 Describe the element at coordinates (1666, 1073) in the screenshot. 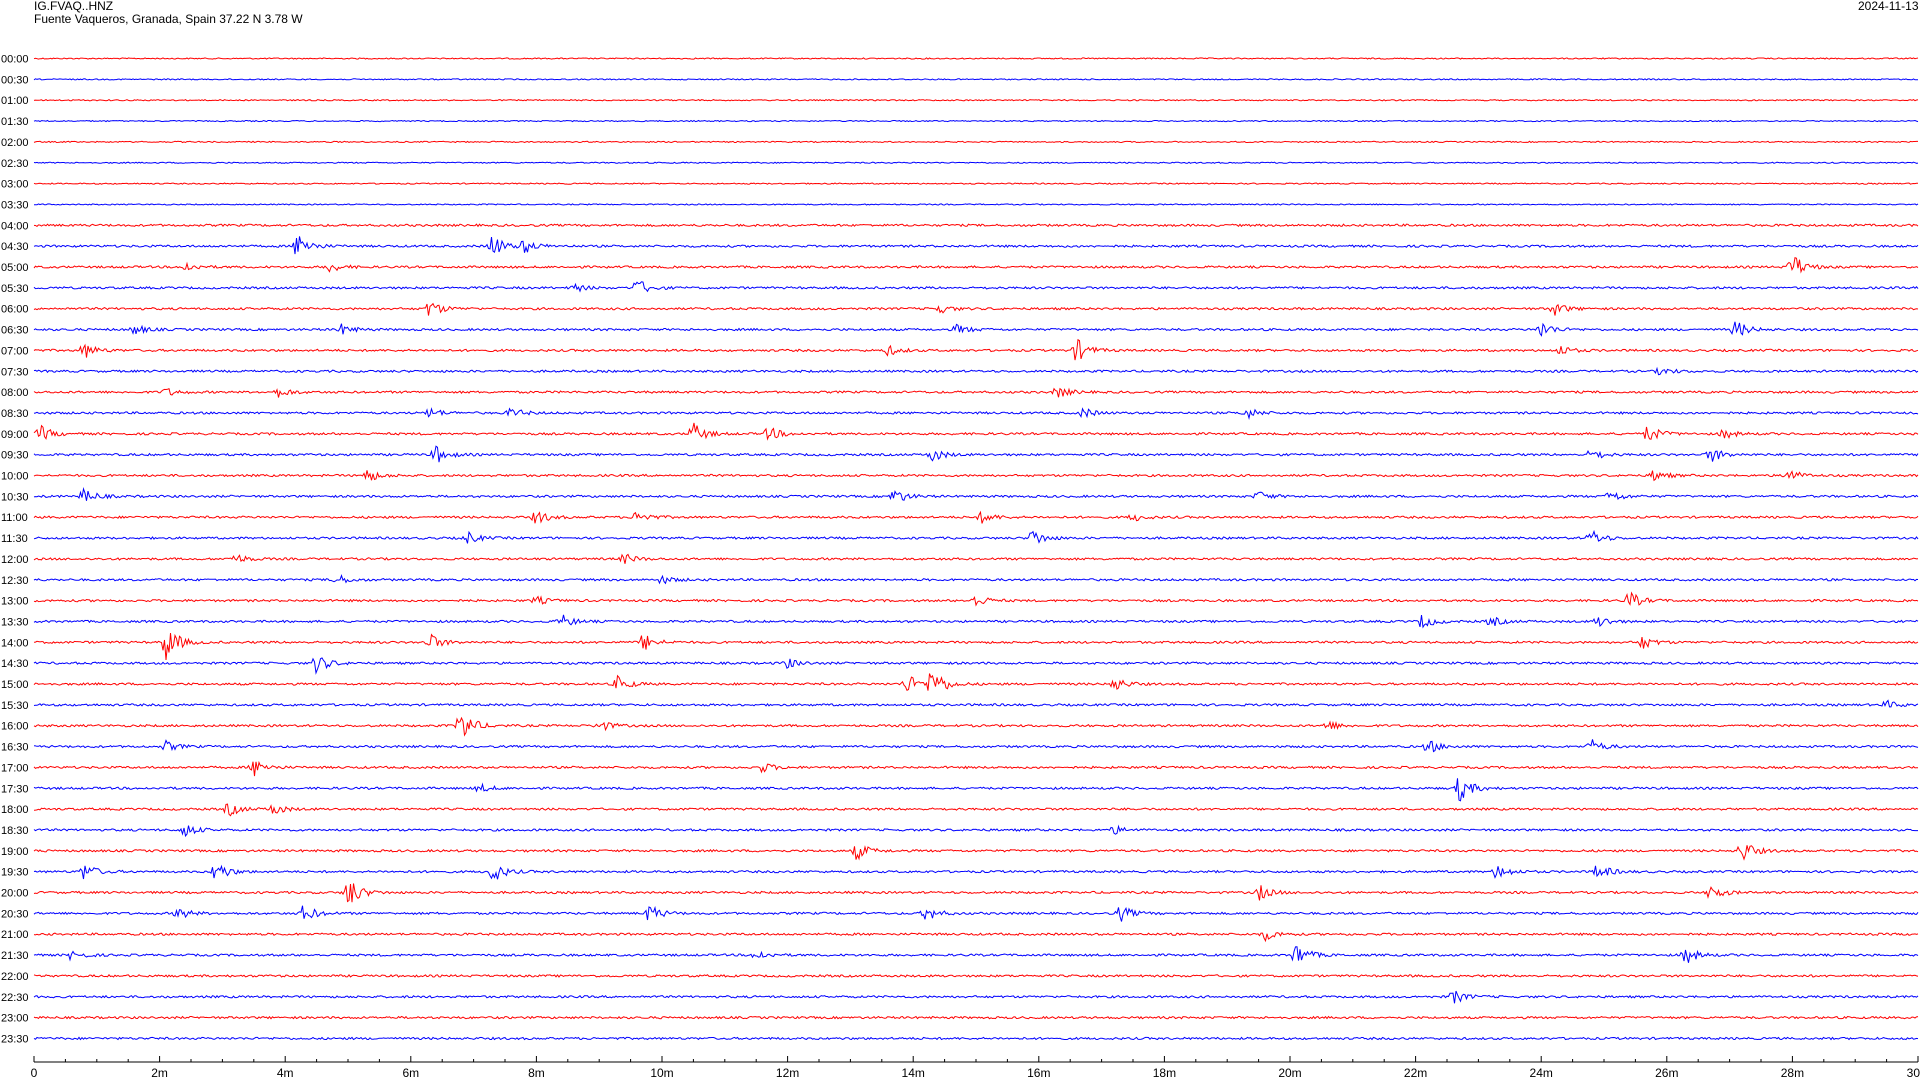

I see `x-tick-label: 26m` at that location.